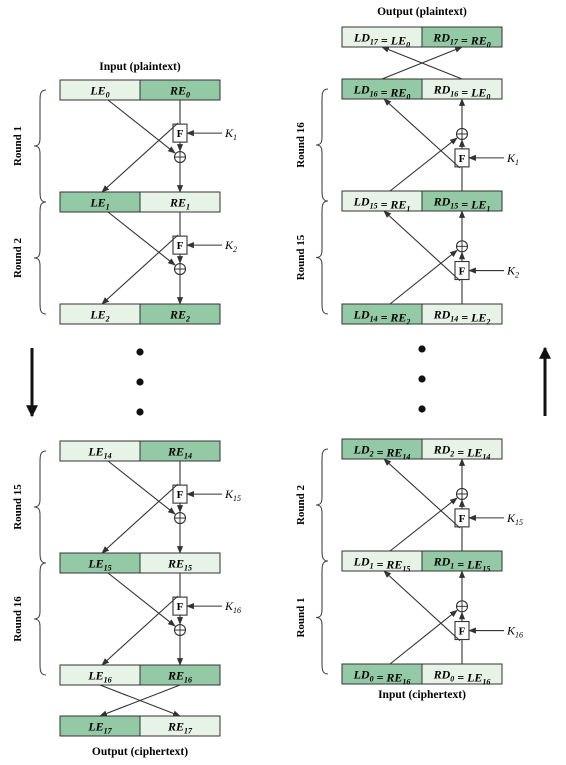 The image size is (566, 765). I want to click on left-half-label: LE14, so click(99, 453).